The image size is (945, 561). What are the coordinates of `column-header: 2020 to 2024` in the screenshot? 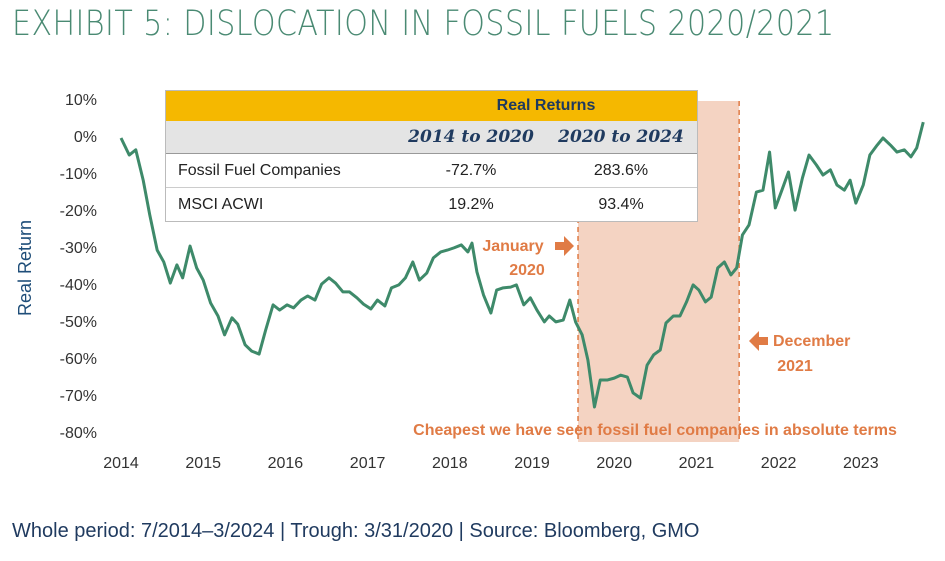 It's located at (621, 137).